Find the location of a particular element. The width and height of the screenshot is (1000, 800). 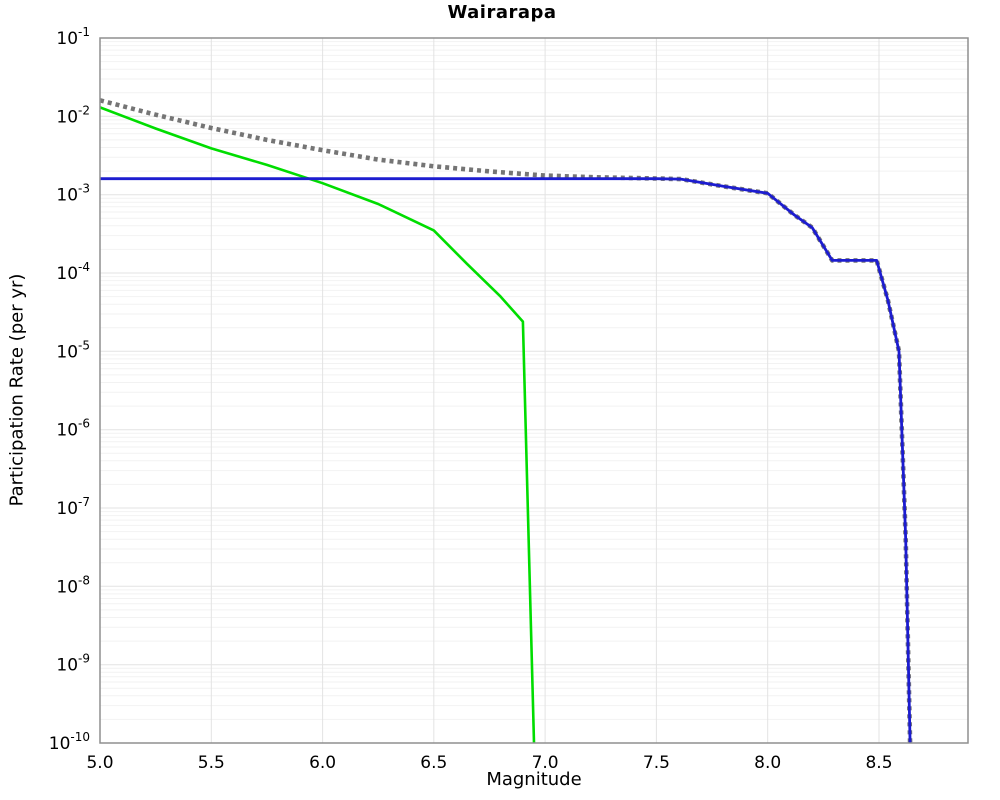

x-tick-label: 6.5 is located at coordinates (433, 763).